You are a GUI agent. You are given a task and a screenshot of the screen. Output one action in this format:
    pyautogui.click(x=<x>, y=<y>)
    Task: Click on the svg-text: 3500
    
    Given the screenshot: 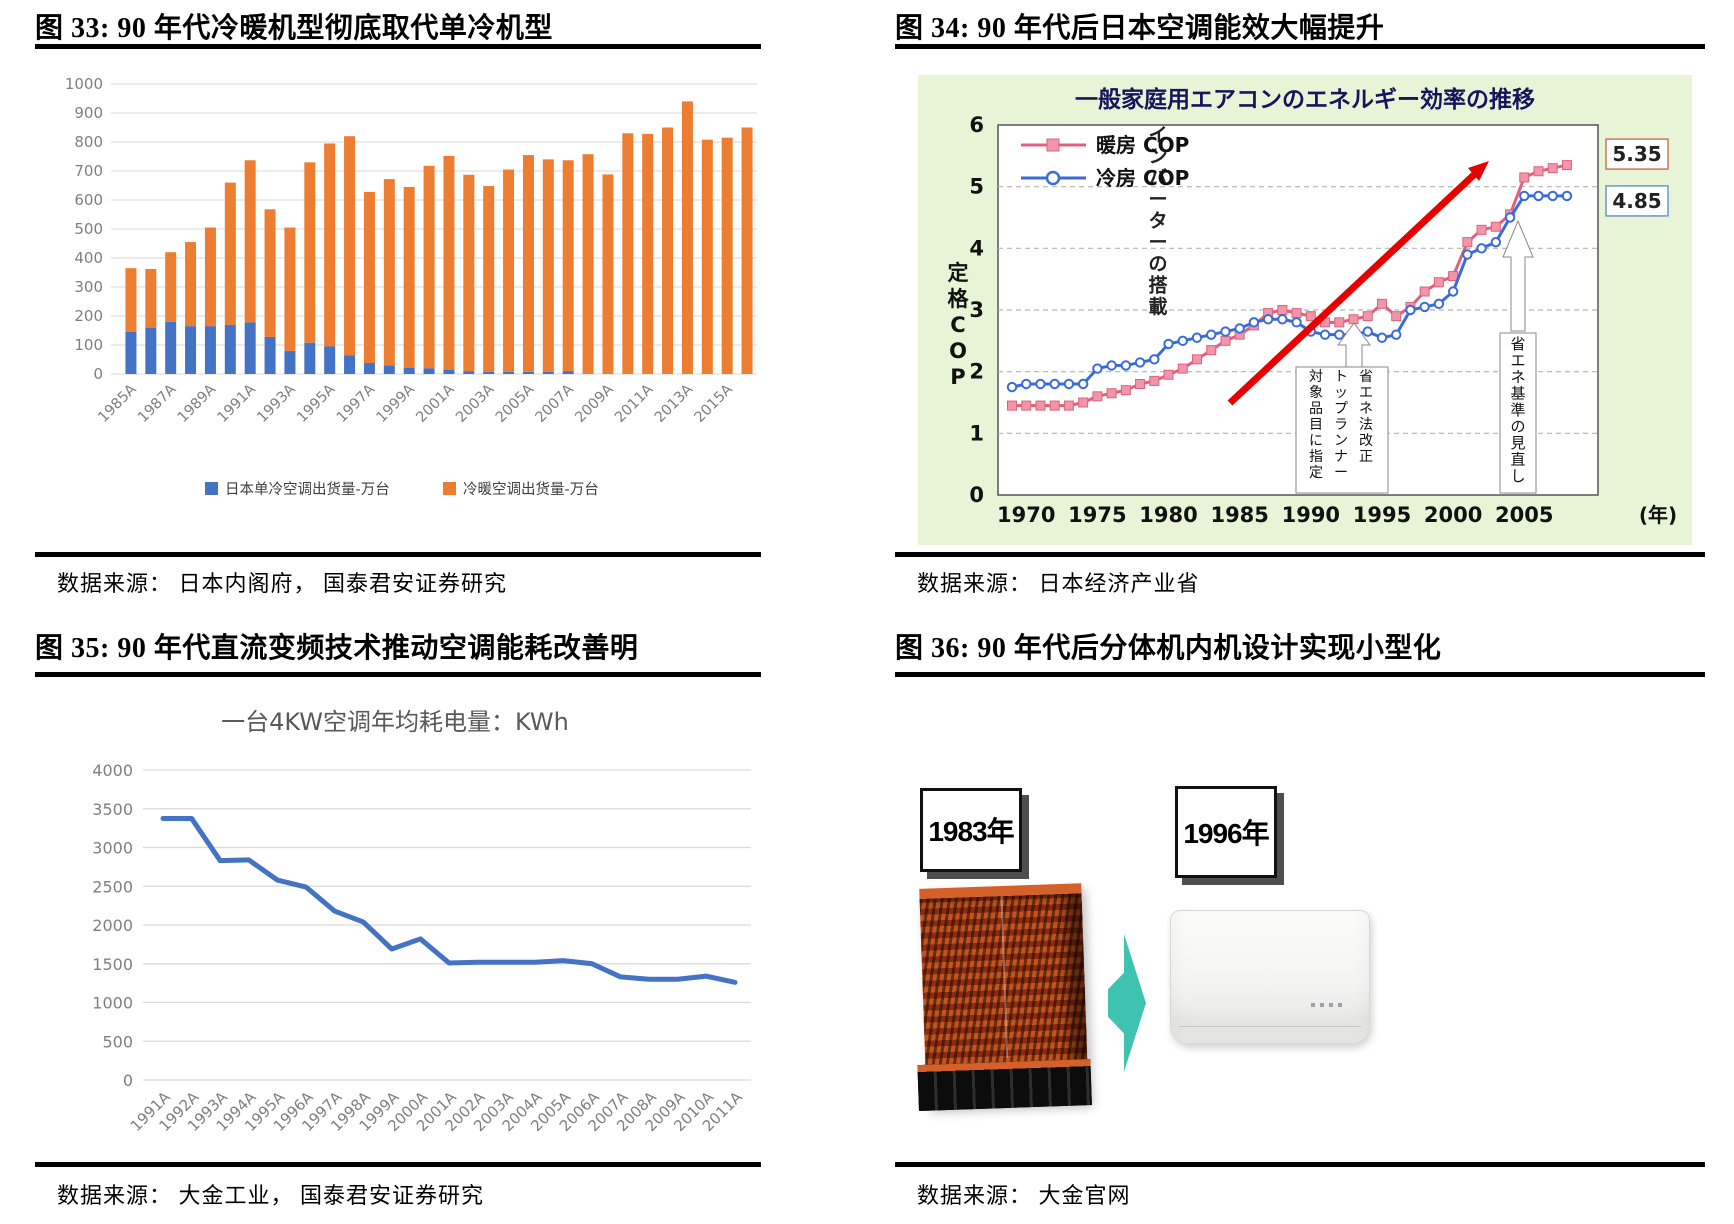 What is the action you would take?
    pyautogui.click(x=112, y=809)
    